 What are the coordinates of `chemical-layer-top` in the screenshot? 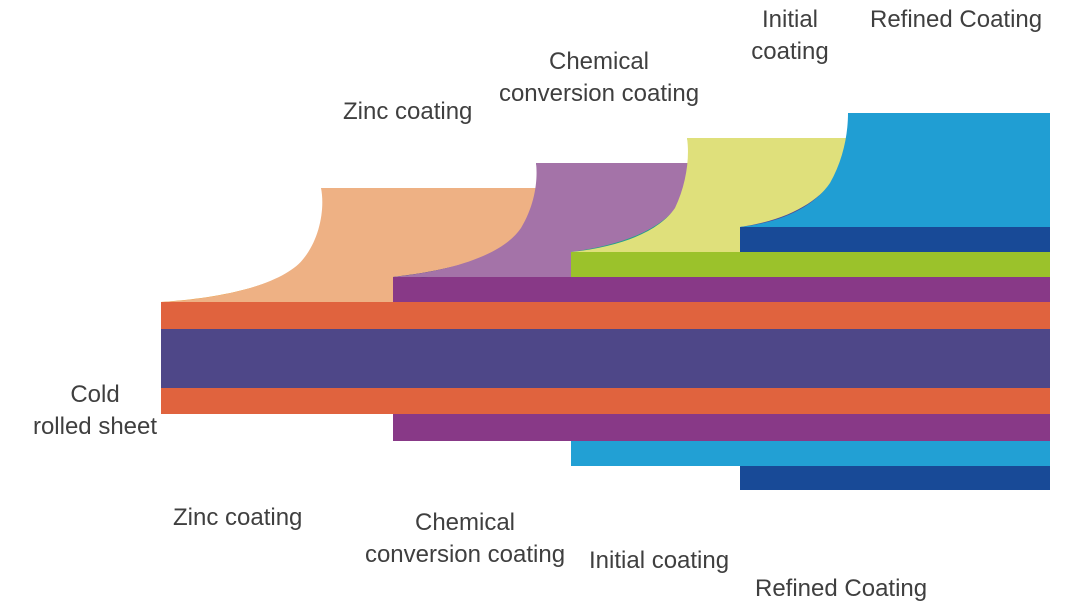 It's located at (721, 289).